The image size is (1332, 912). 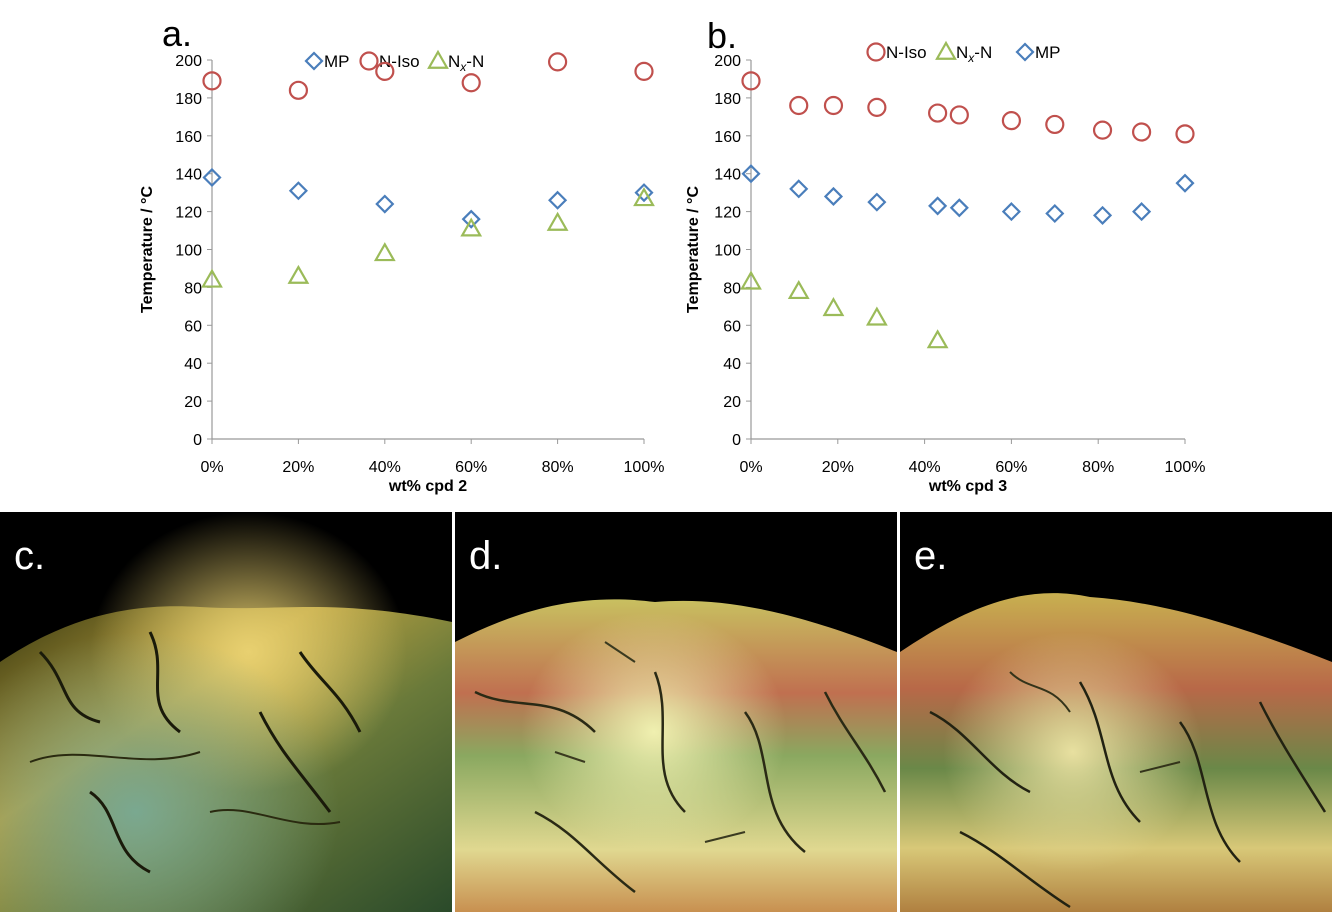 I want to click on x-axis-label: wt% cpd 3, so click(x=967, y=486).